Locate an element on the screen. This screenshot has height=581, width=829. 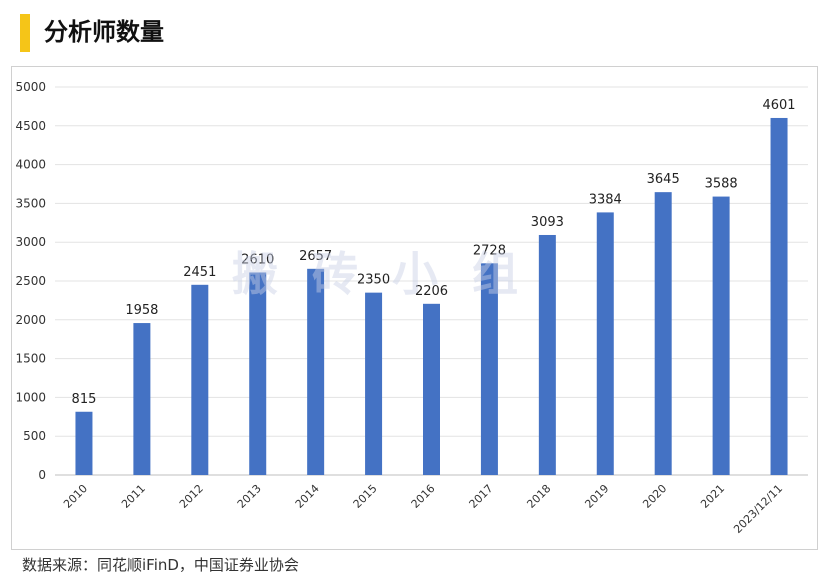
source-note: 数据来源：同花顺iFinD，中国证券业协会 is located at coordinates (160, 565).